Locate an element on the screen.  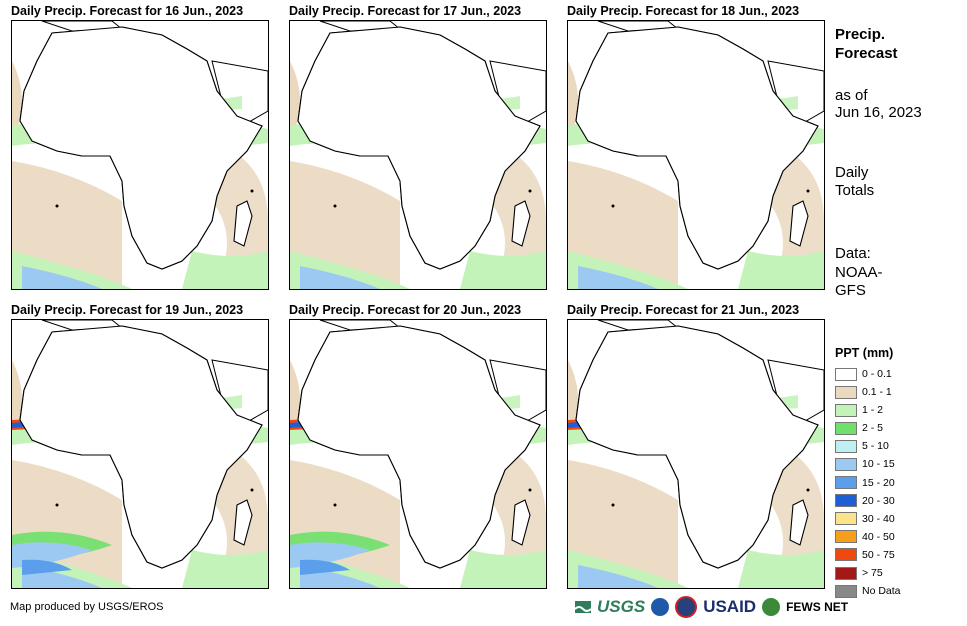
map-credit: Map produced by USGS/EROS is located at coordinates (87, 607).